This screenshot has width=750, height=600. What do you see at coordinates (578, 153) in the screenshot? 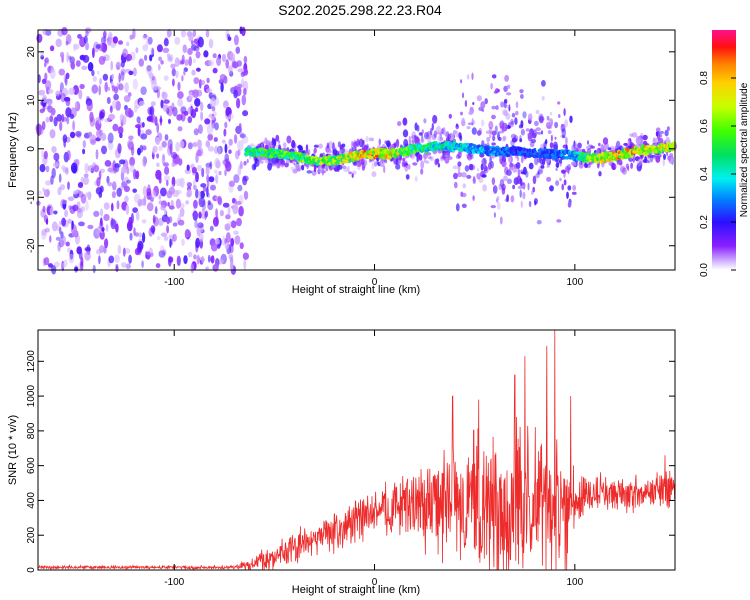
I see `spectrogram-ridge-cell` at bounding box center [578, 153].